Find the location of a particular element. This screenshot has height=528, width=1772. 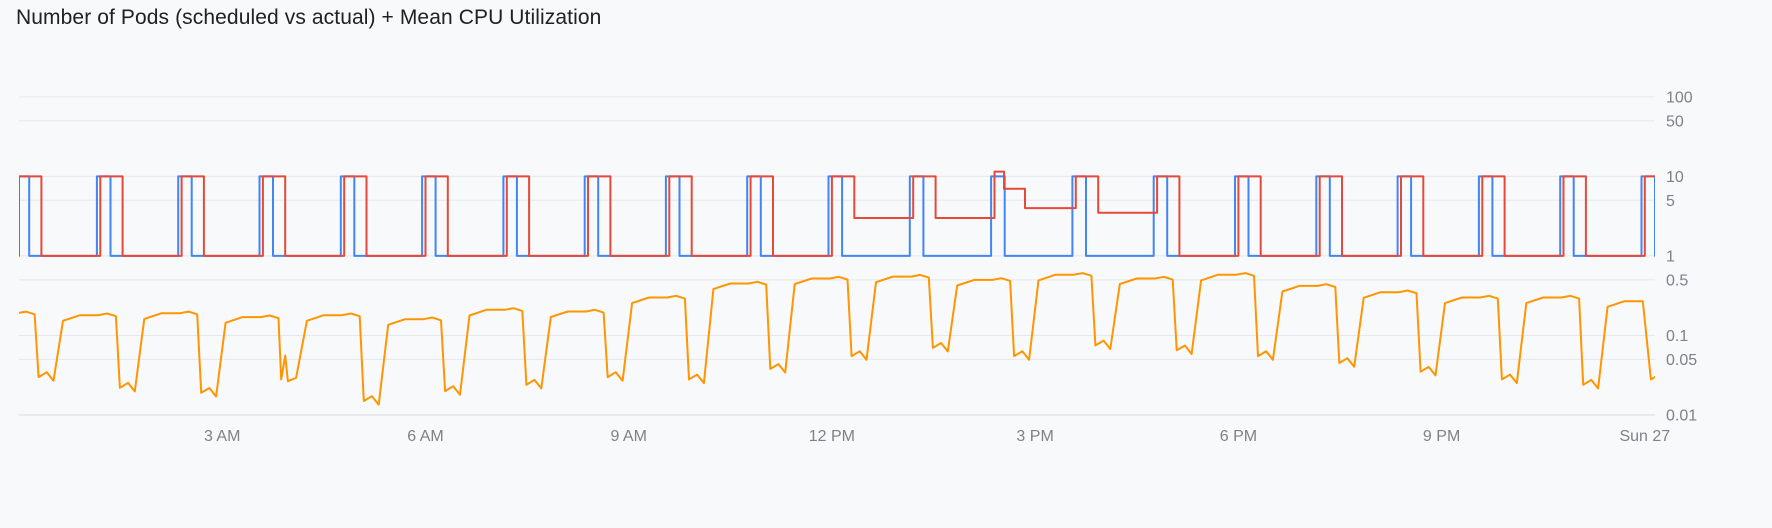

y-axis-tick-label: 1 is located at coordinates (1670, 256).